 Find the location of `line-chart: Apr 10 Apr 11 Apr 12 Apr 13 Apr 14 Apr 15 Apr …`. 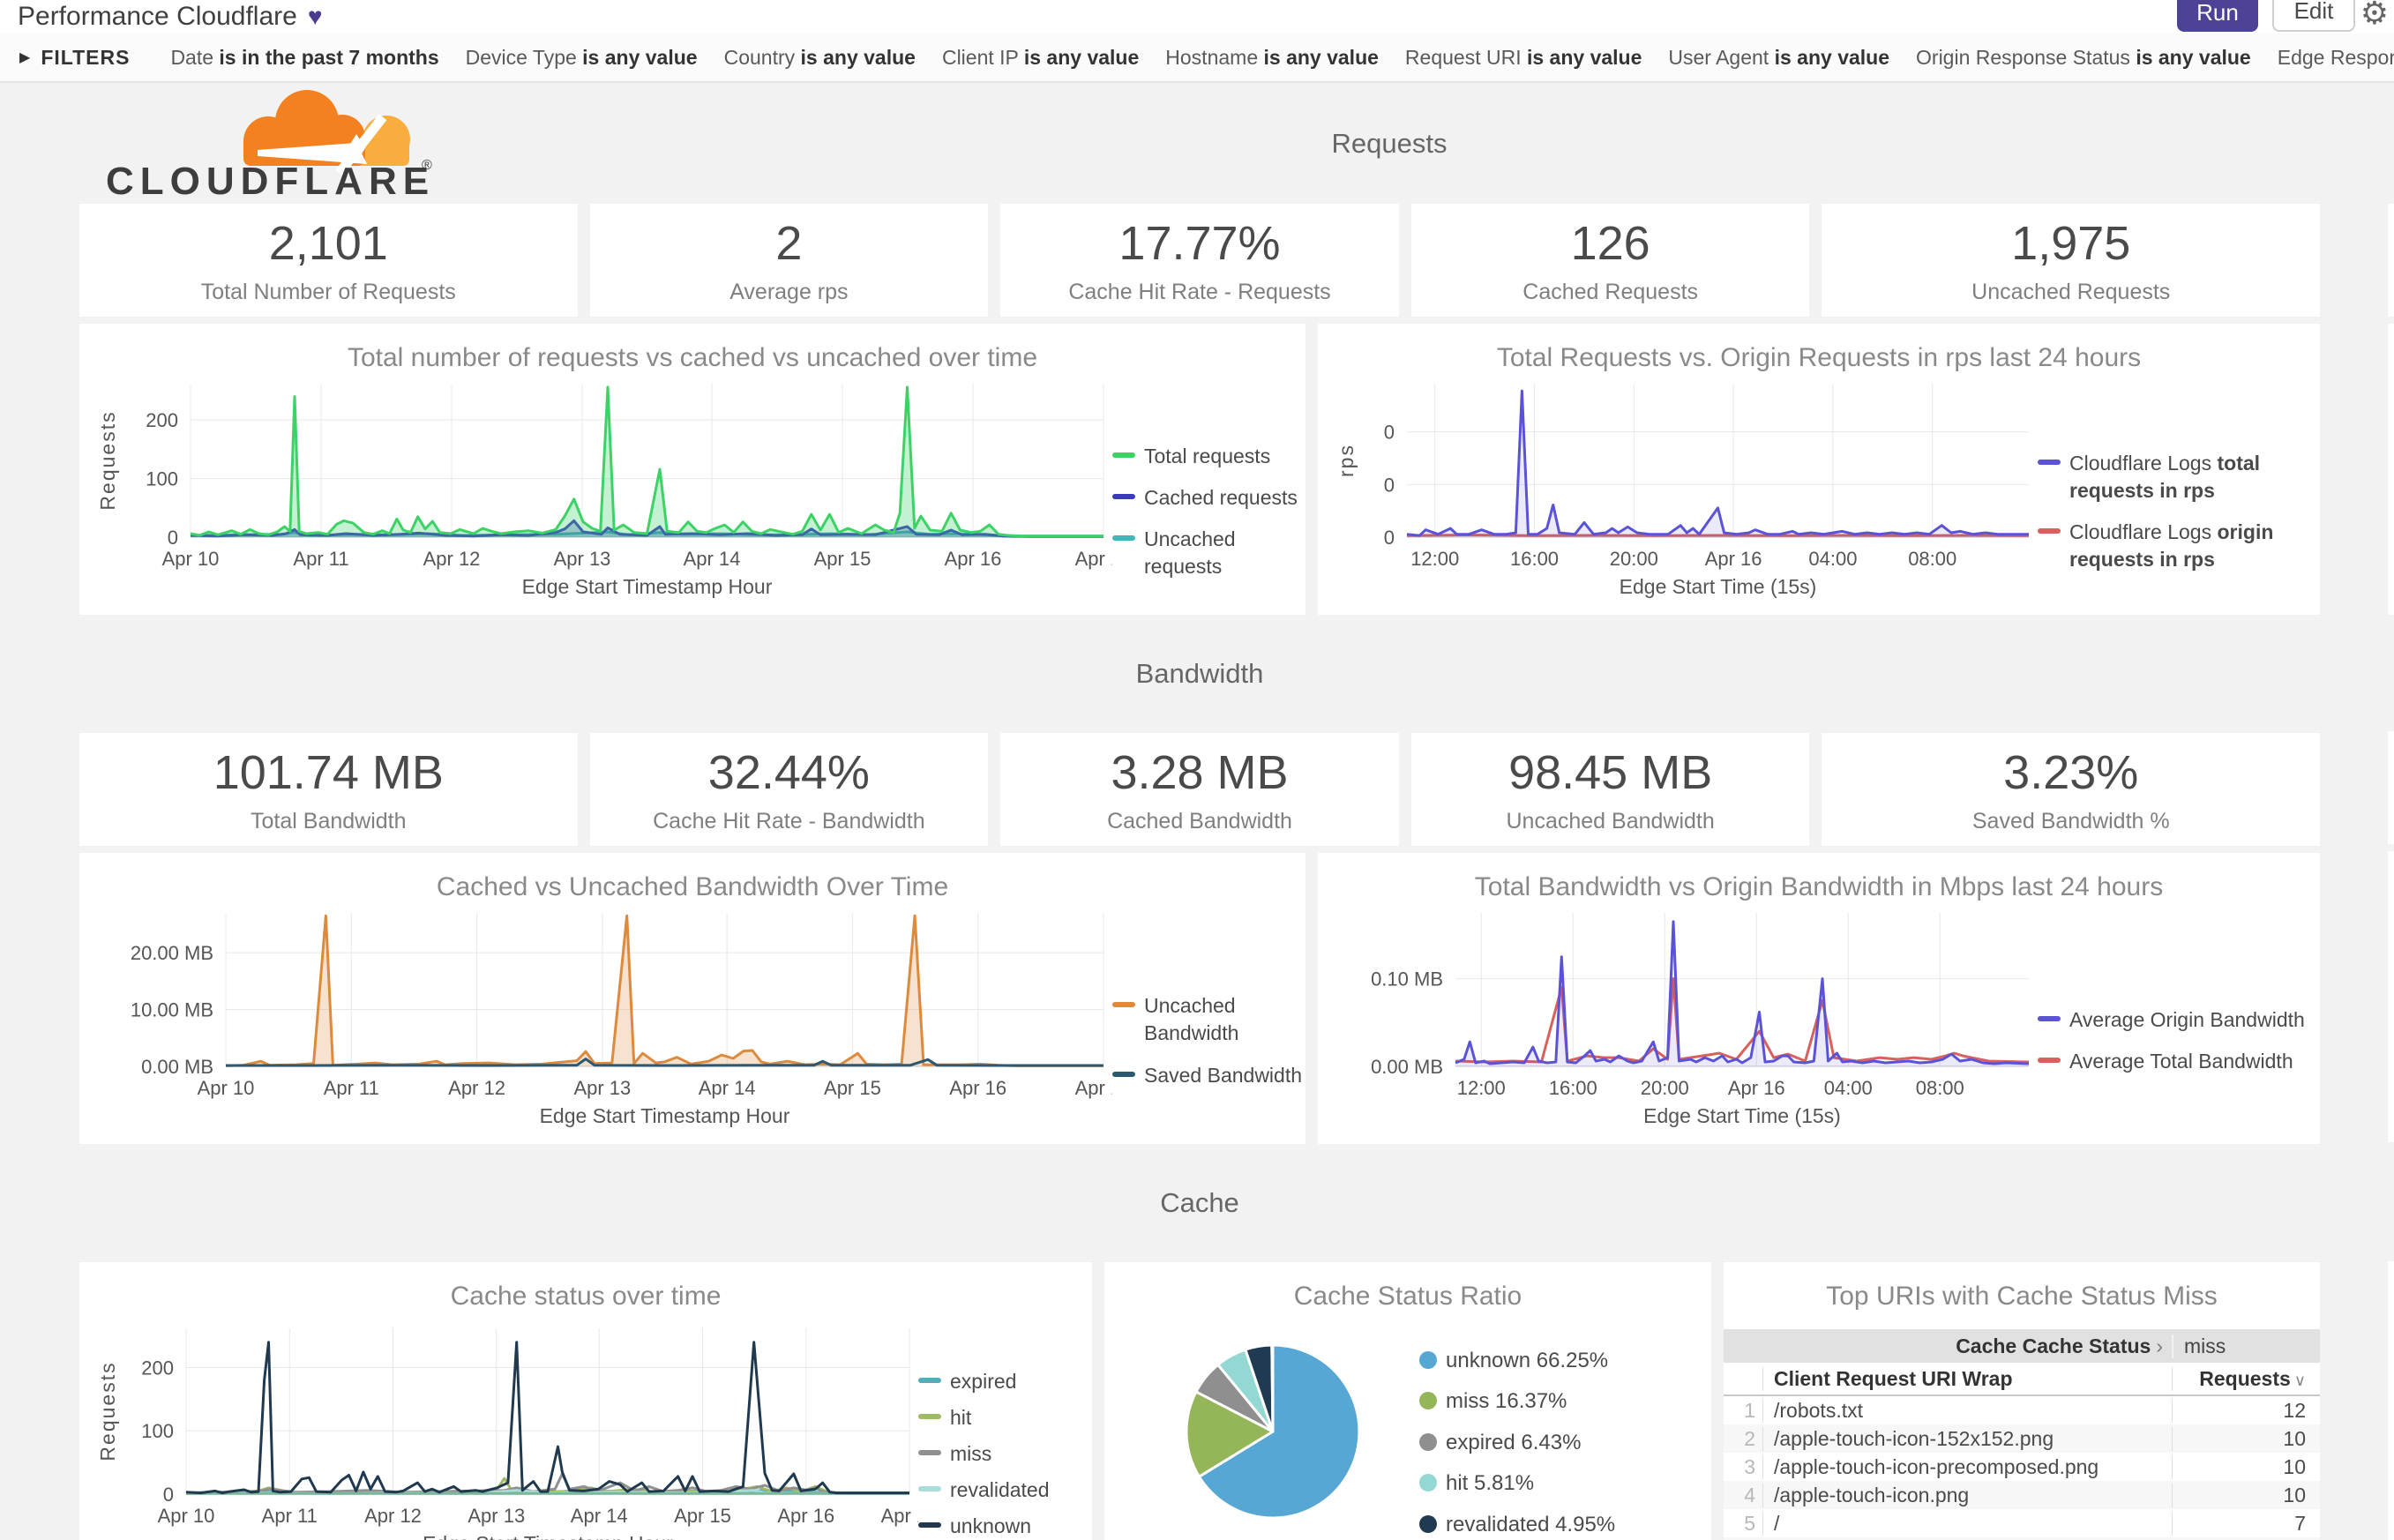

line-chart: Apr 10 Apr 11 Apr 12 Apr 13 Apr 14 Apr 15 Apr … is located at coordinates (603, 1023).